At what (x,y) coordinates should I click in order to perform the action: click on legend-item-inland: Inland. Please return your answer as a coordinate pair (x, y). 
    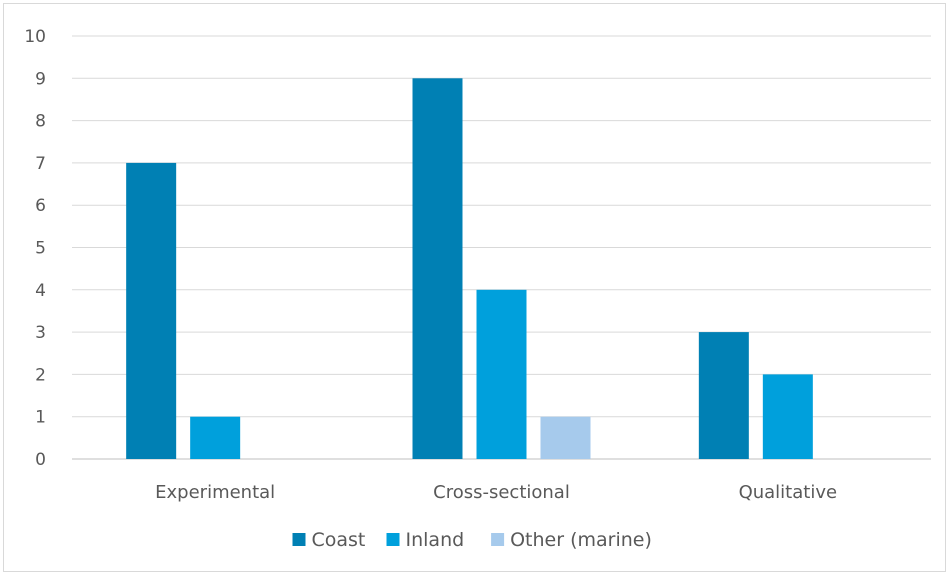
    Looking at the image, I should click on (425, 540).